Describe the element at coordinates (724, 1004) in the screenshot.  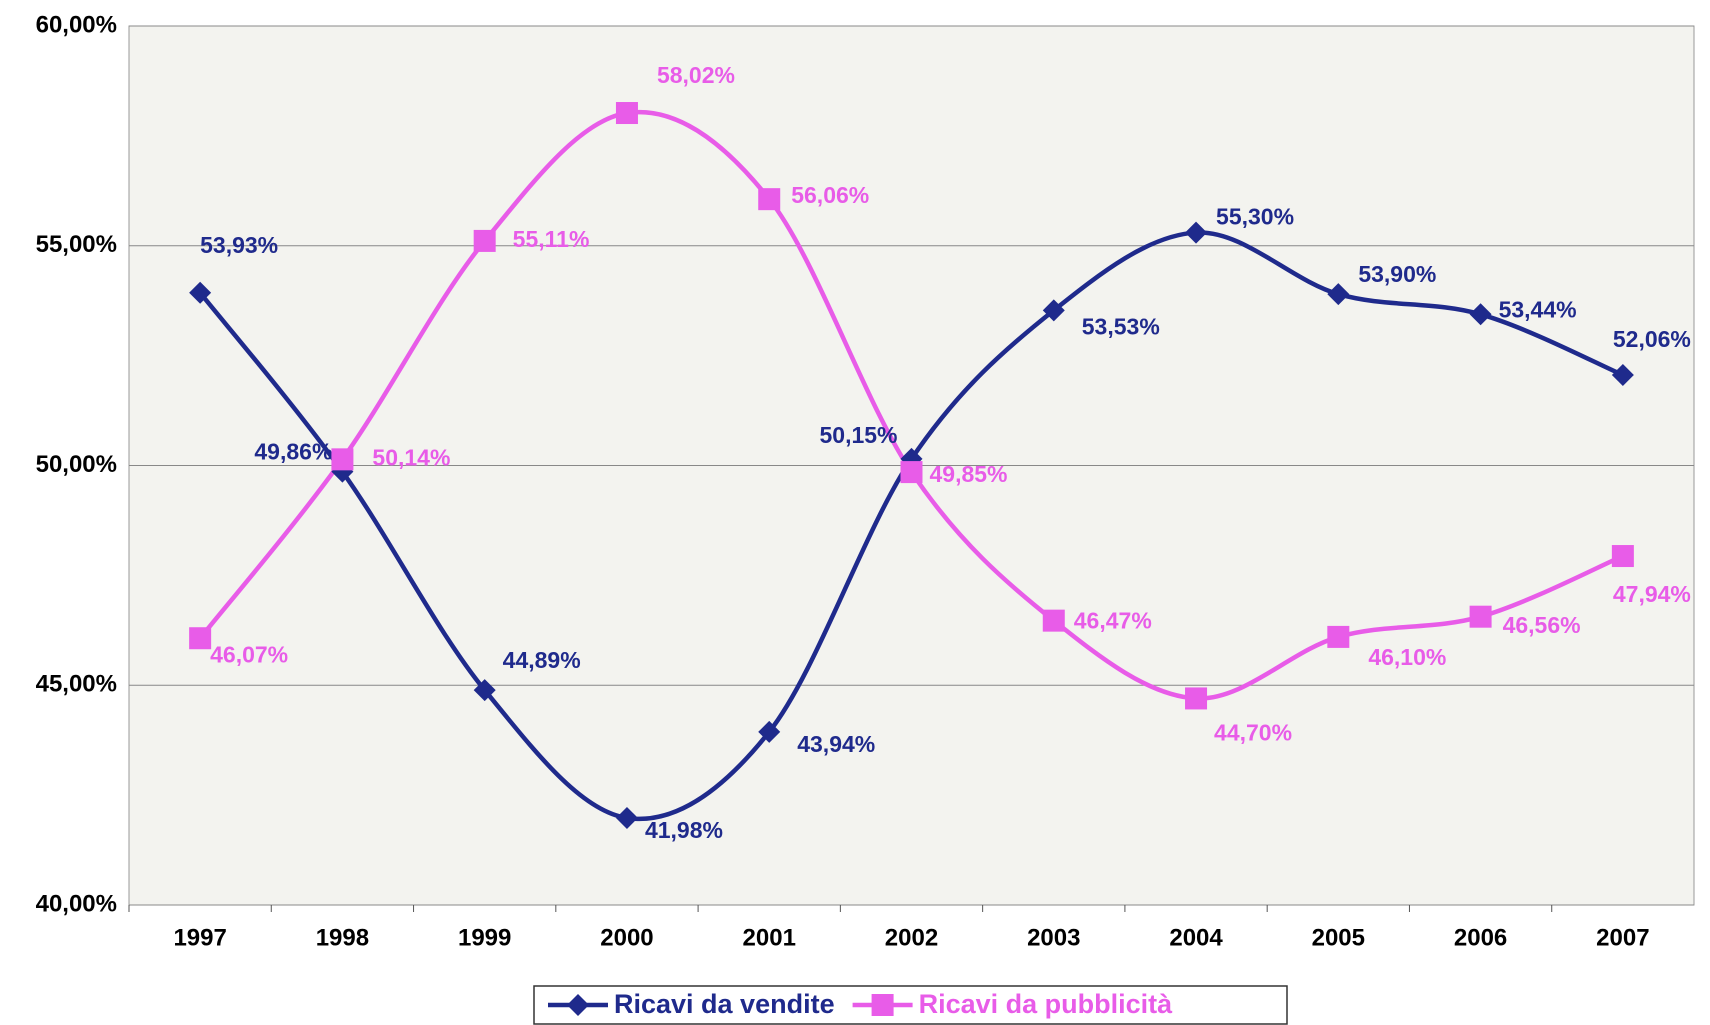
I see `legend-label: Ricavi da vendite` at that location.